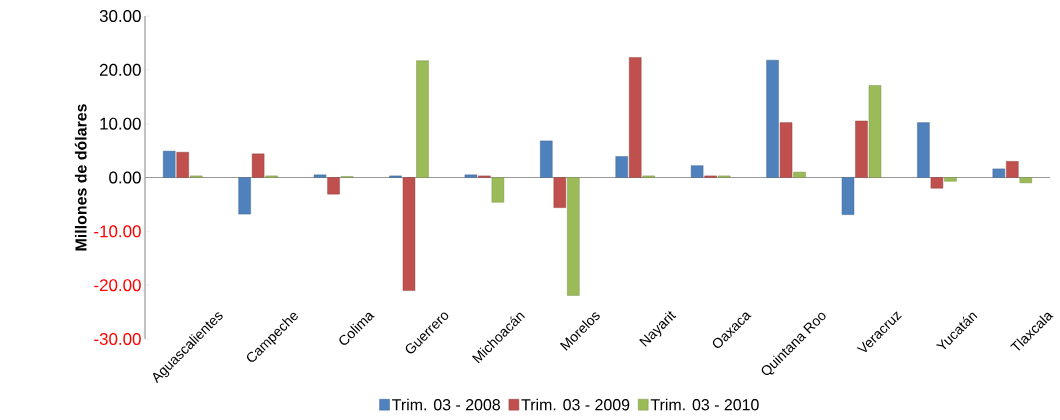 The width and height of the screenshot is (1060, 420). What do you see at coordinates (120, 69) in the screenshot?
I see `y-tick-label: 20.00` at bounding box center [120, 69].